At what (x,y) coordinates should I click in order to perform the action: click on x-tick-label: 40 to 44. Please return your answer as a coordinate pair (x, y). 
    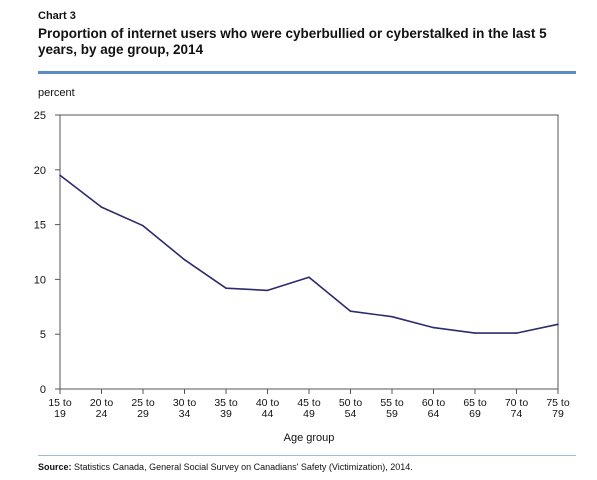
    Looking at the image, I should click on (268, 408).